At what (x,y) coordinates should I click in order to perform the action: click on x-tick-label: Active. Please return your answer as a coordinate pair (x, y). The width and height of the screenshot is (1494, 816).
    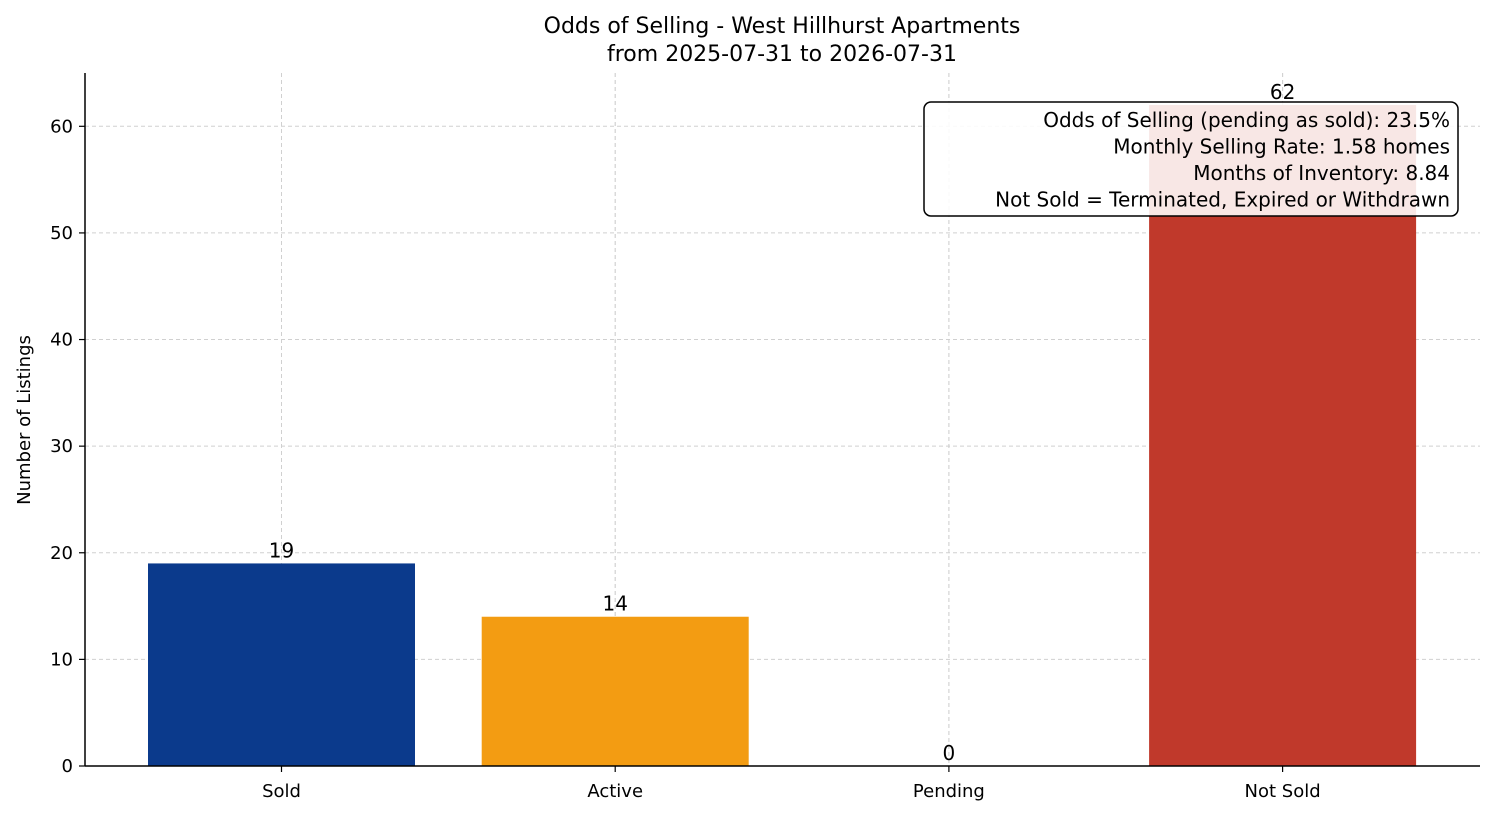
    Looking at the image, I should click on (615, 791).